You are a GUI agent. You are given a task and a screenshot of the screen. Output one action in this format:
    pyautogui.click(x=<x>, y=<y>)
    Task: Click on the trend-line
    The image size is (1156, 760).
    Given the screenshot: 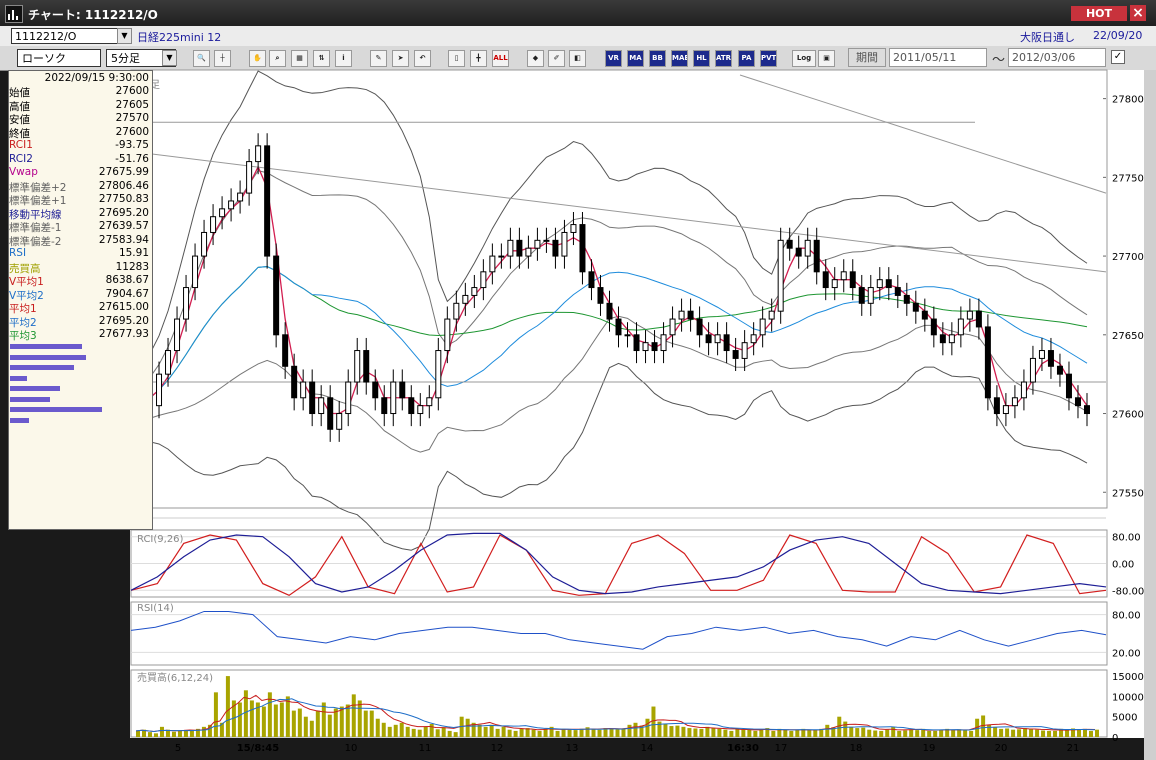 What is the action you would take?
    pyautogui.click(x=923, y=134)
    